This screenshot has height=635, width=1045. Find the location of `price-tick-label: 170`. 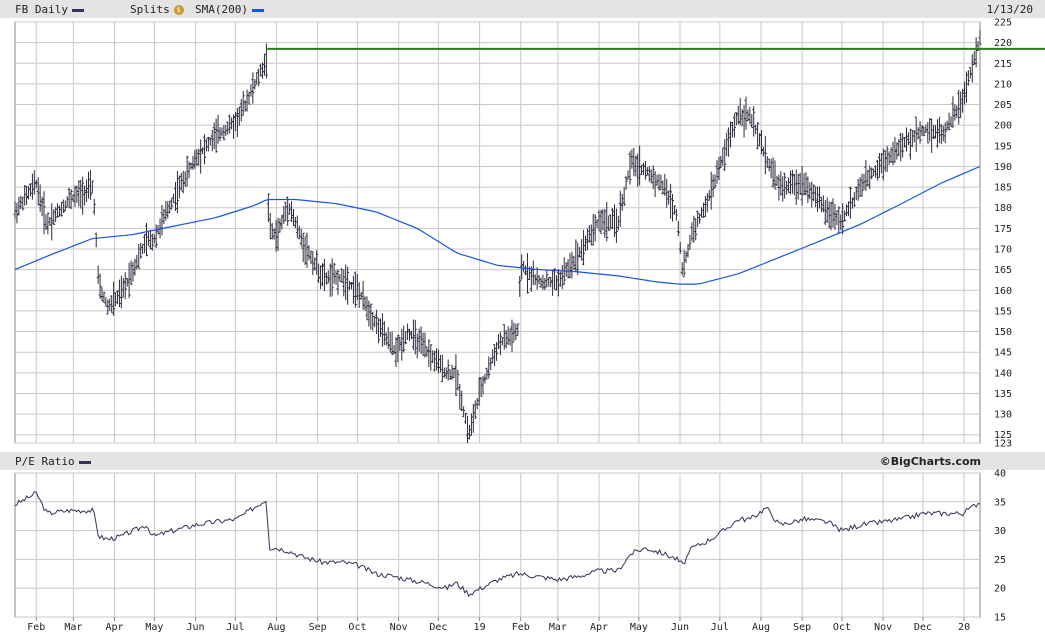

price-tick-label: 170 is located at coordinates (1003, 250).